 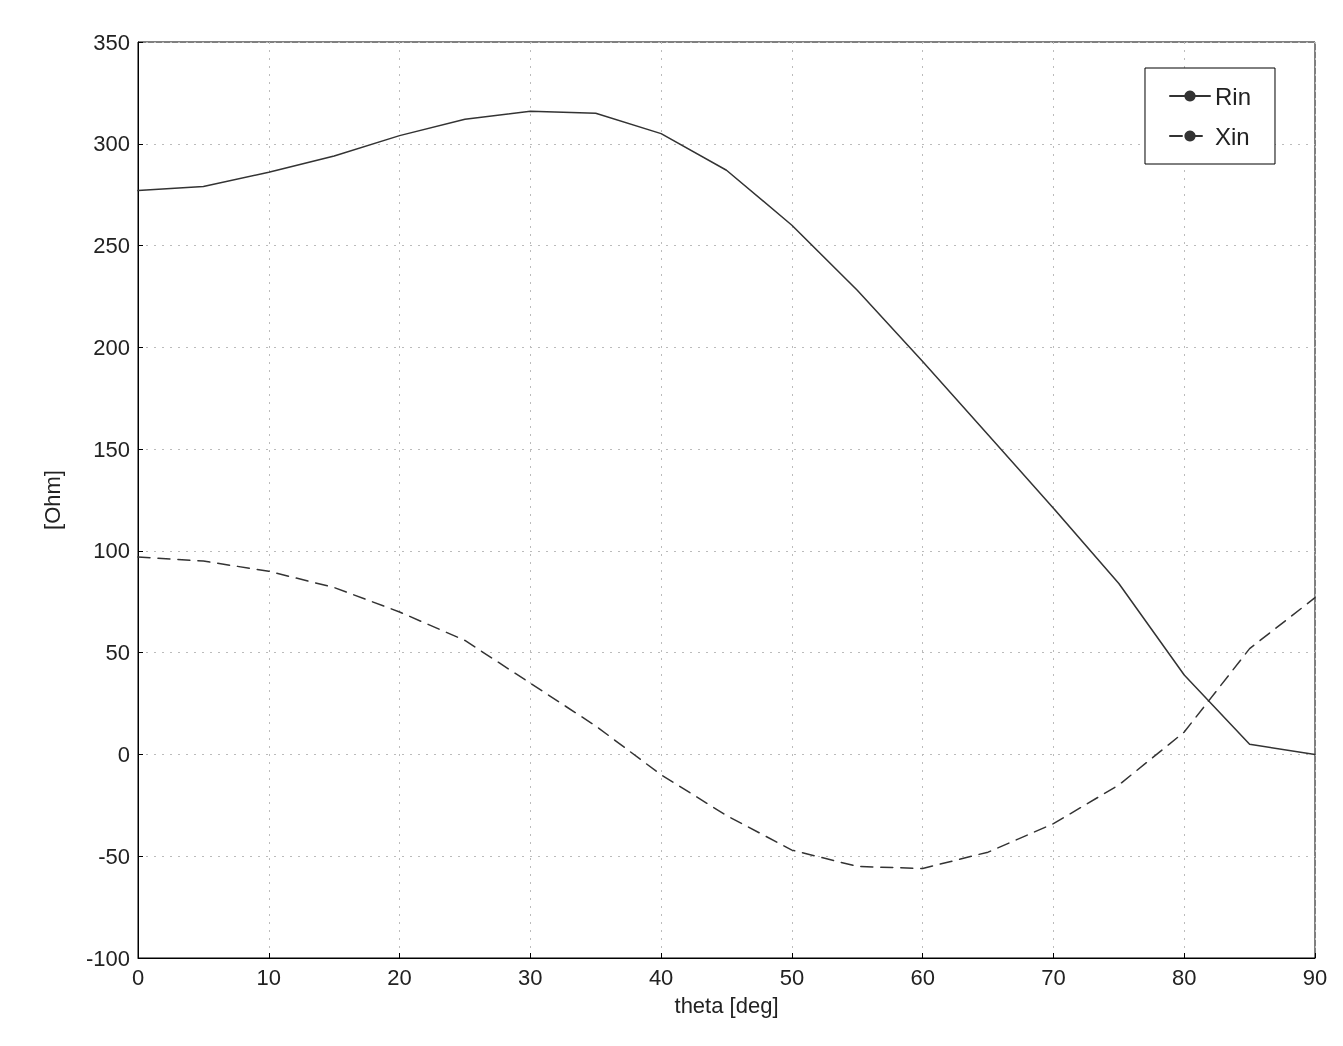 What do you see at coordinates (111, 42) in the screenshot?
I see `y-tick-label: 350` at bounding box center [111, 42].